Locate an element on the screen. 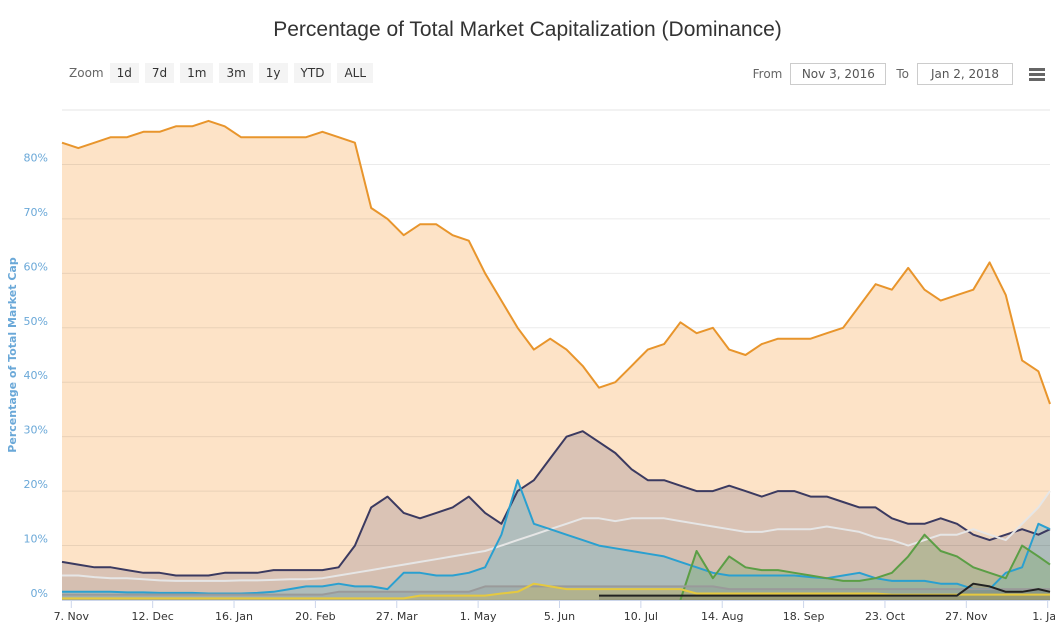 Image resolution: width=1055 pixels, height=628 pixels. from-label: From is located at coordinates (767, 74).